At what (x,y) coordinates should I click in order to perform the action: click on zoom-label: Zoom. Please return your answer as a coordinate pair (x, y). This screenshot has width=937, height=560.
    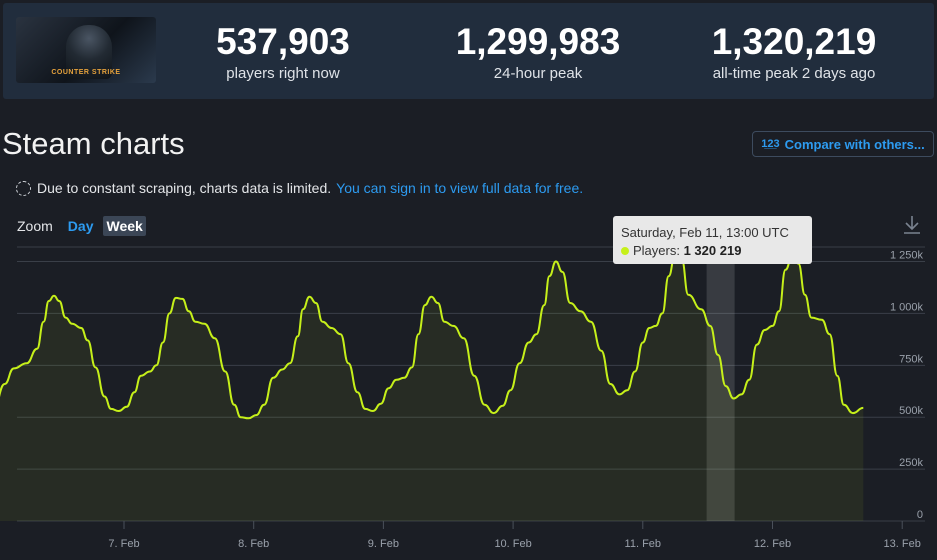
    Looking at the image, I should click on (35, 226).